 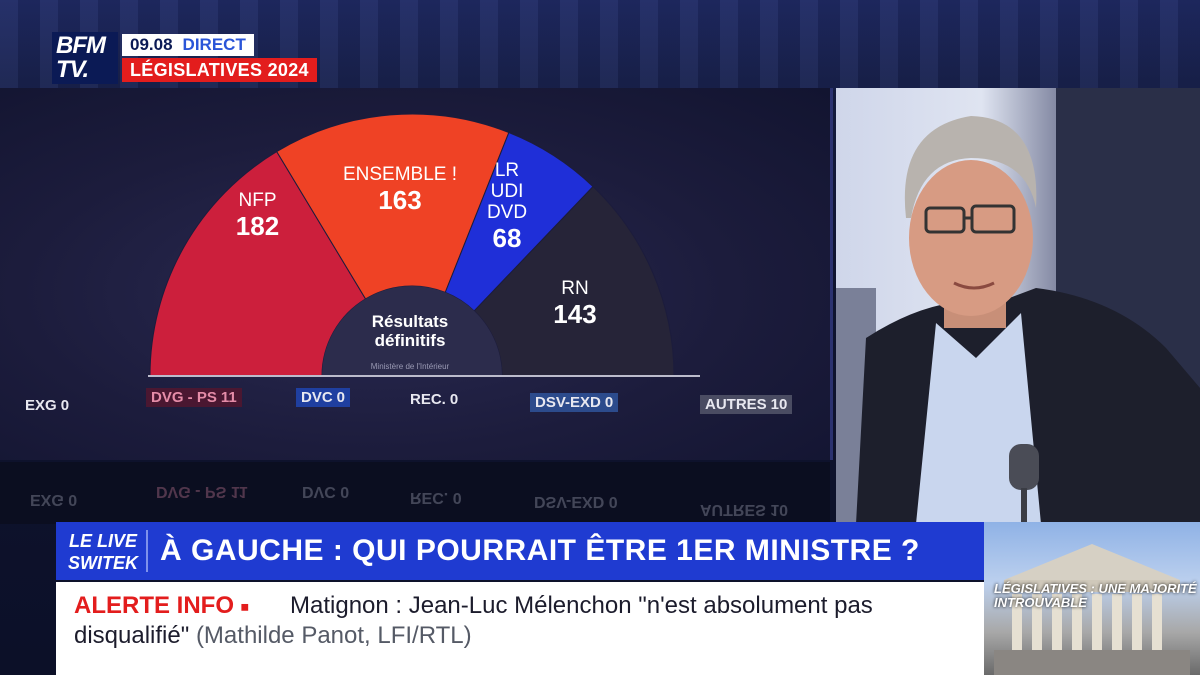 I want to click on slice-name: NFP, so click(x=257, y=200).